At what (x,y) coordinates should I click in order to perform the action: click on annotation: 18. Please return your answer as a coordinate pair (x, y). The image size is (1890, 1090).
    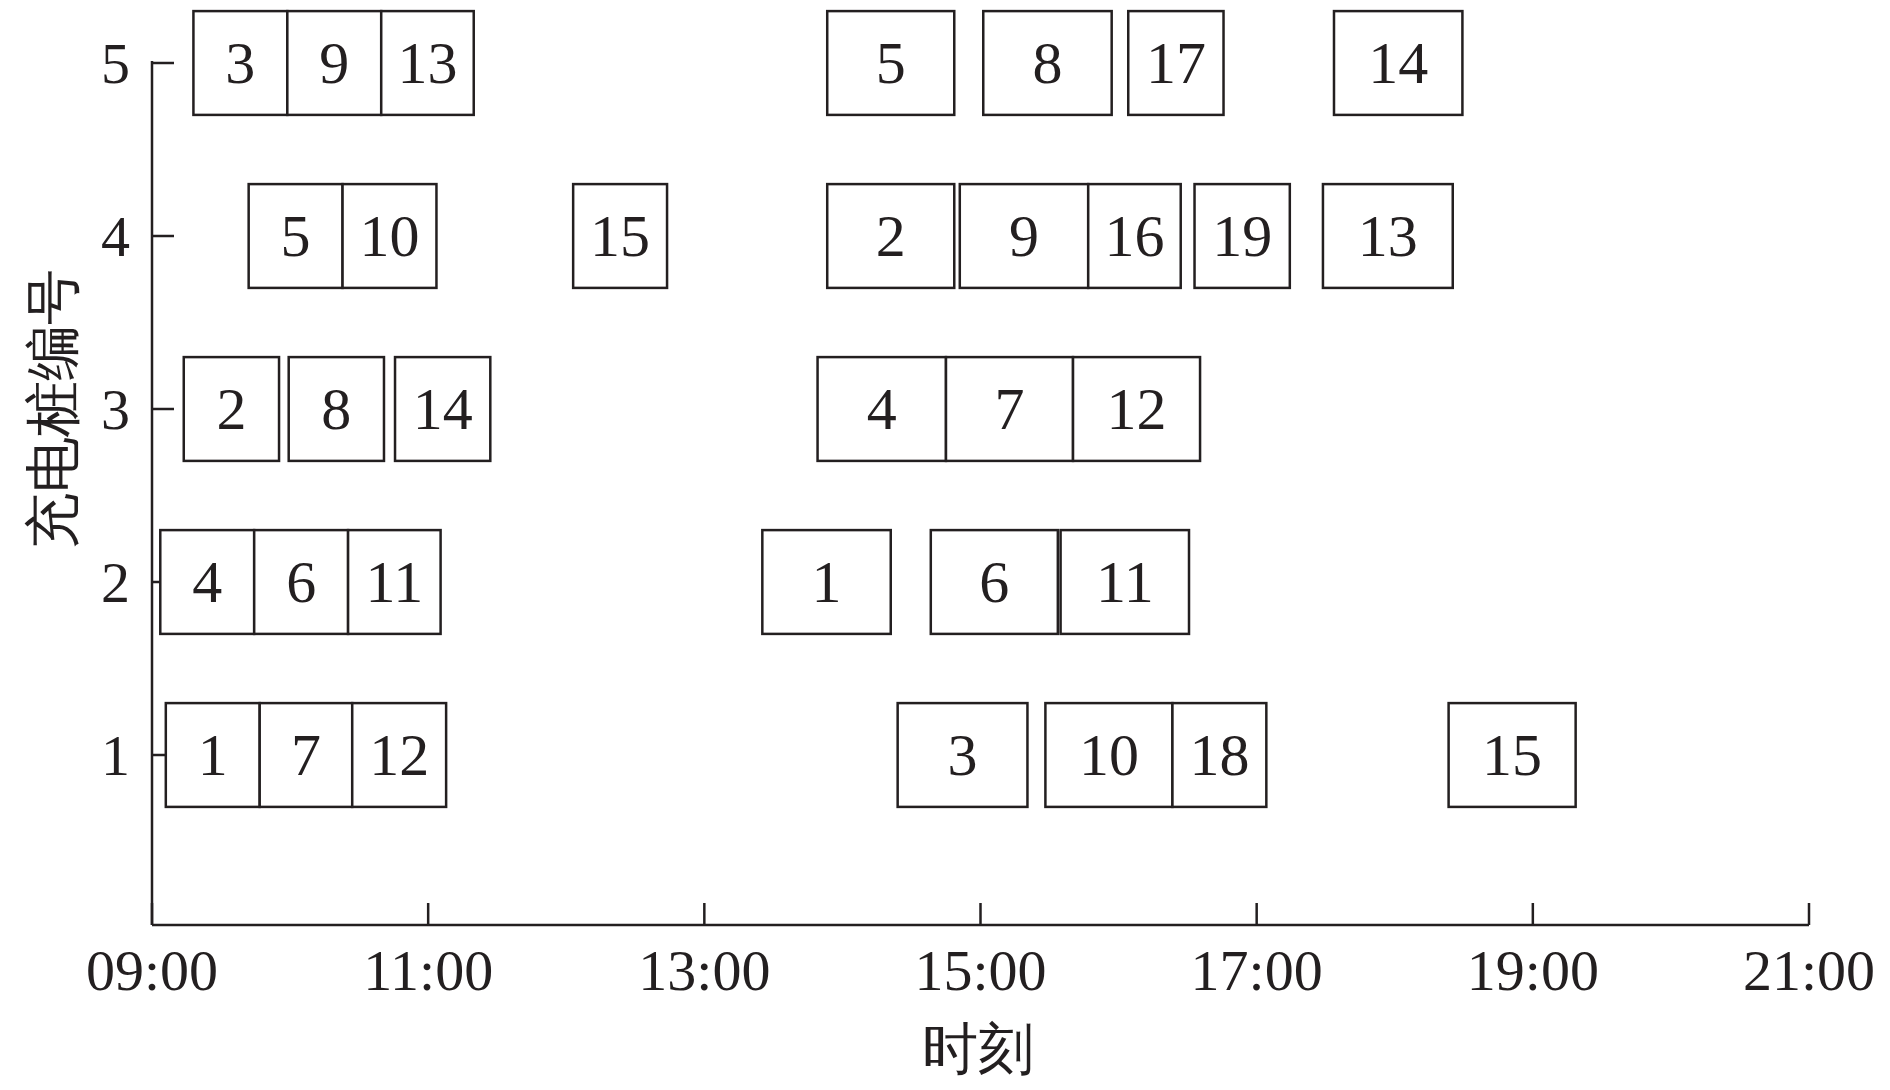
    Looking at the image, I should click on (1219, 755).